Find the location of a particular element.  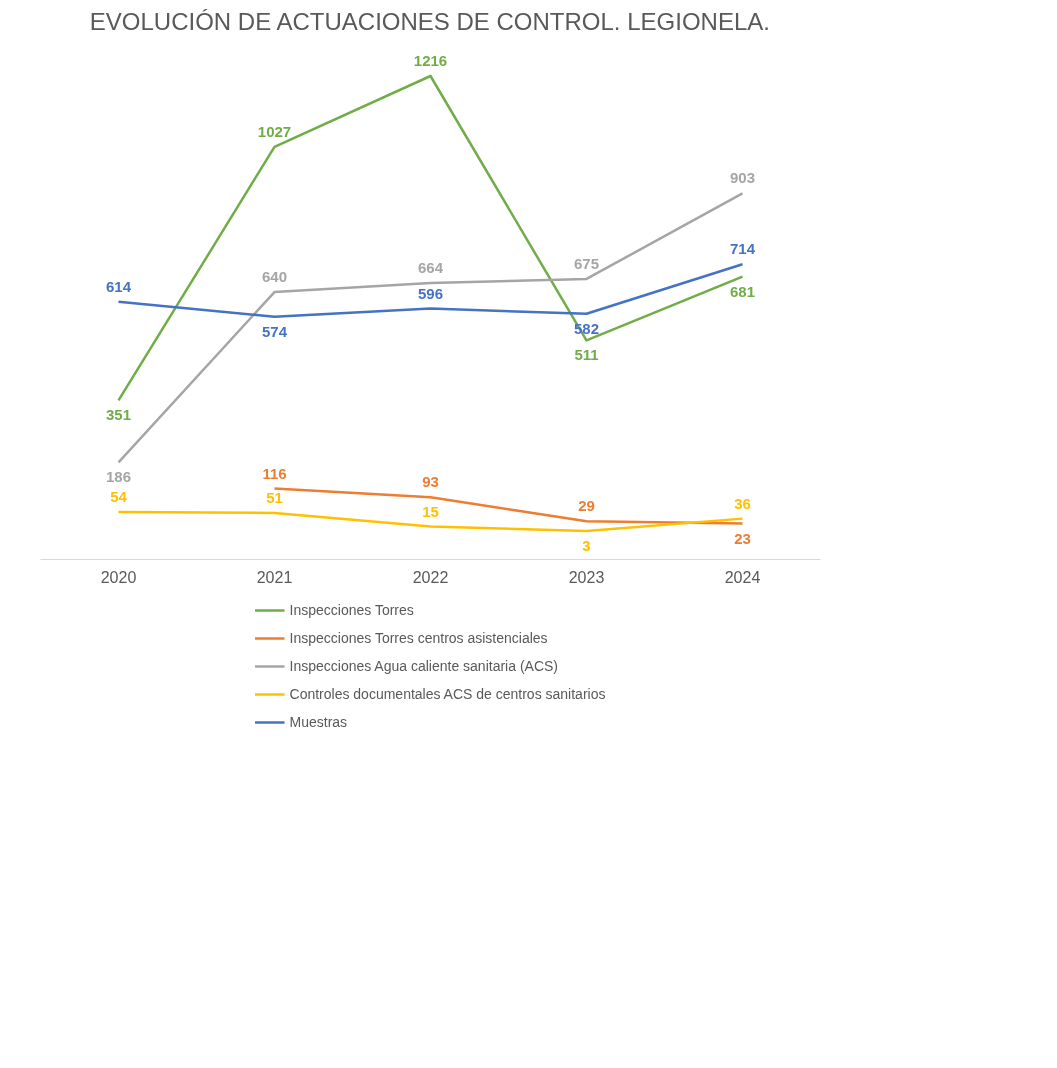

data-label: 903 is located at coordinates (742, 178).